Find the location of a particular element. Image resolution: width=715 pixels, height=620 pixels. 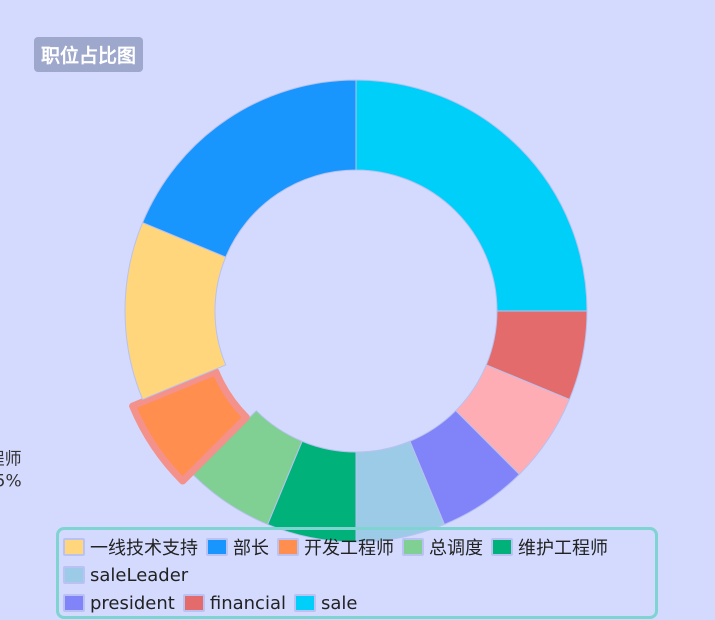

legend-item: 开发工程师 is located at coordinates (335, 547).